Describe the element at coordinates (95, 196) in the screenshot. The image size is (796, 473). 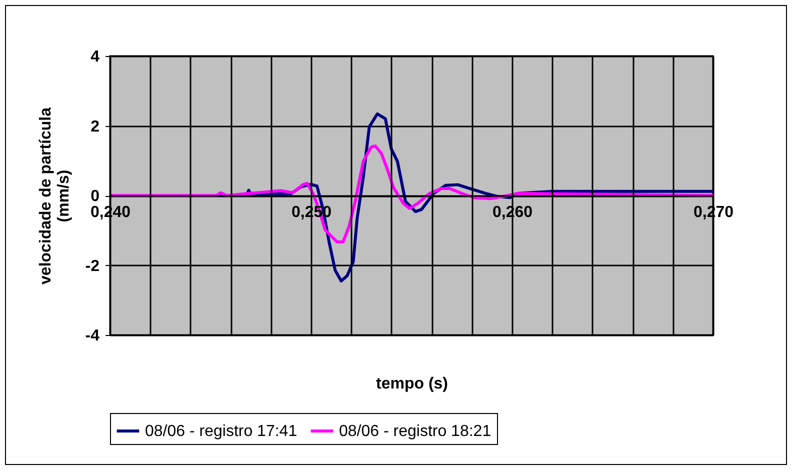
I see `y-tick-label: 0` at that location.